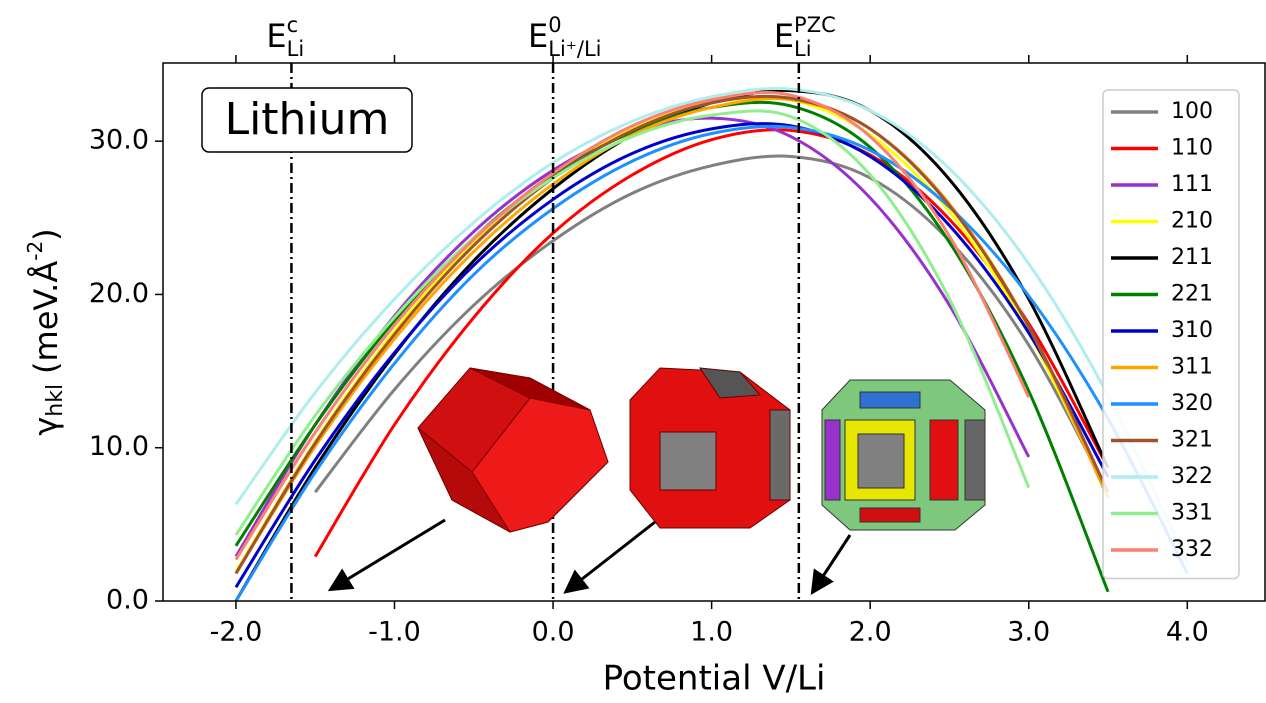 The image size is (1266, 703). I want to click on x-tick-label: 4.0, so click(1187, 632).